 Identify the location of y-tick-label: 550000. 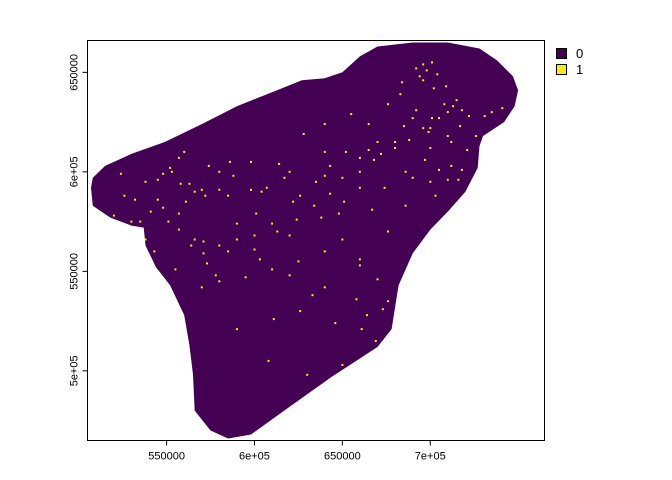
(75, 271).